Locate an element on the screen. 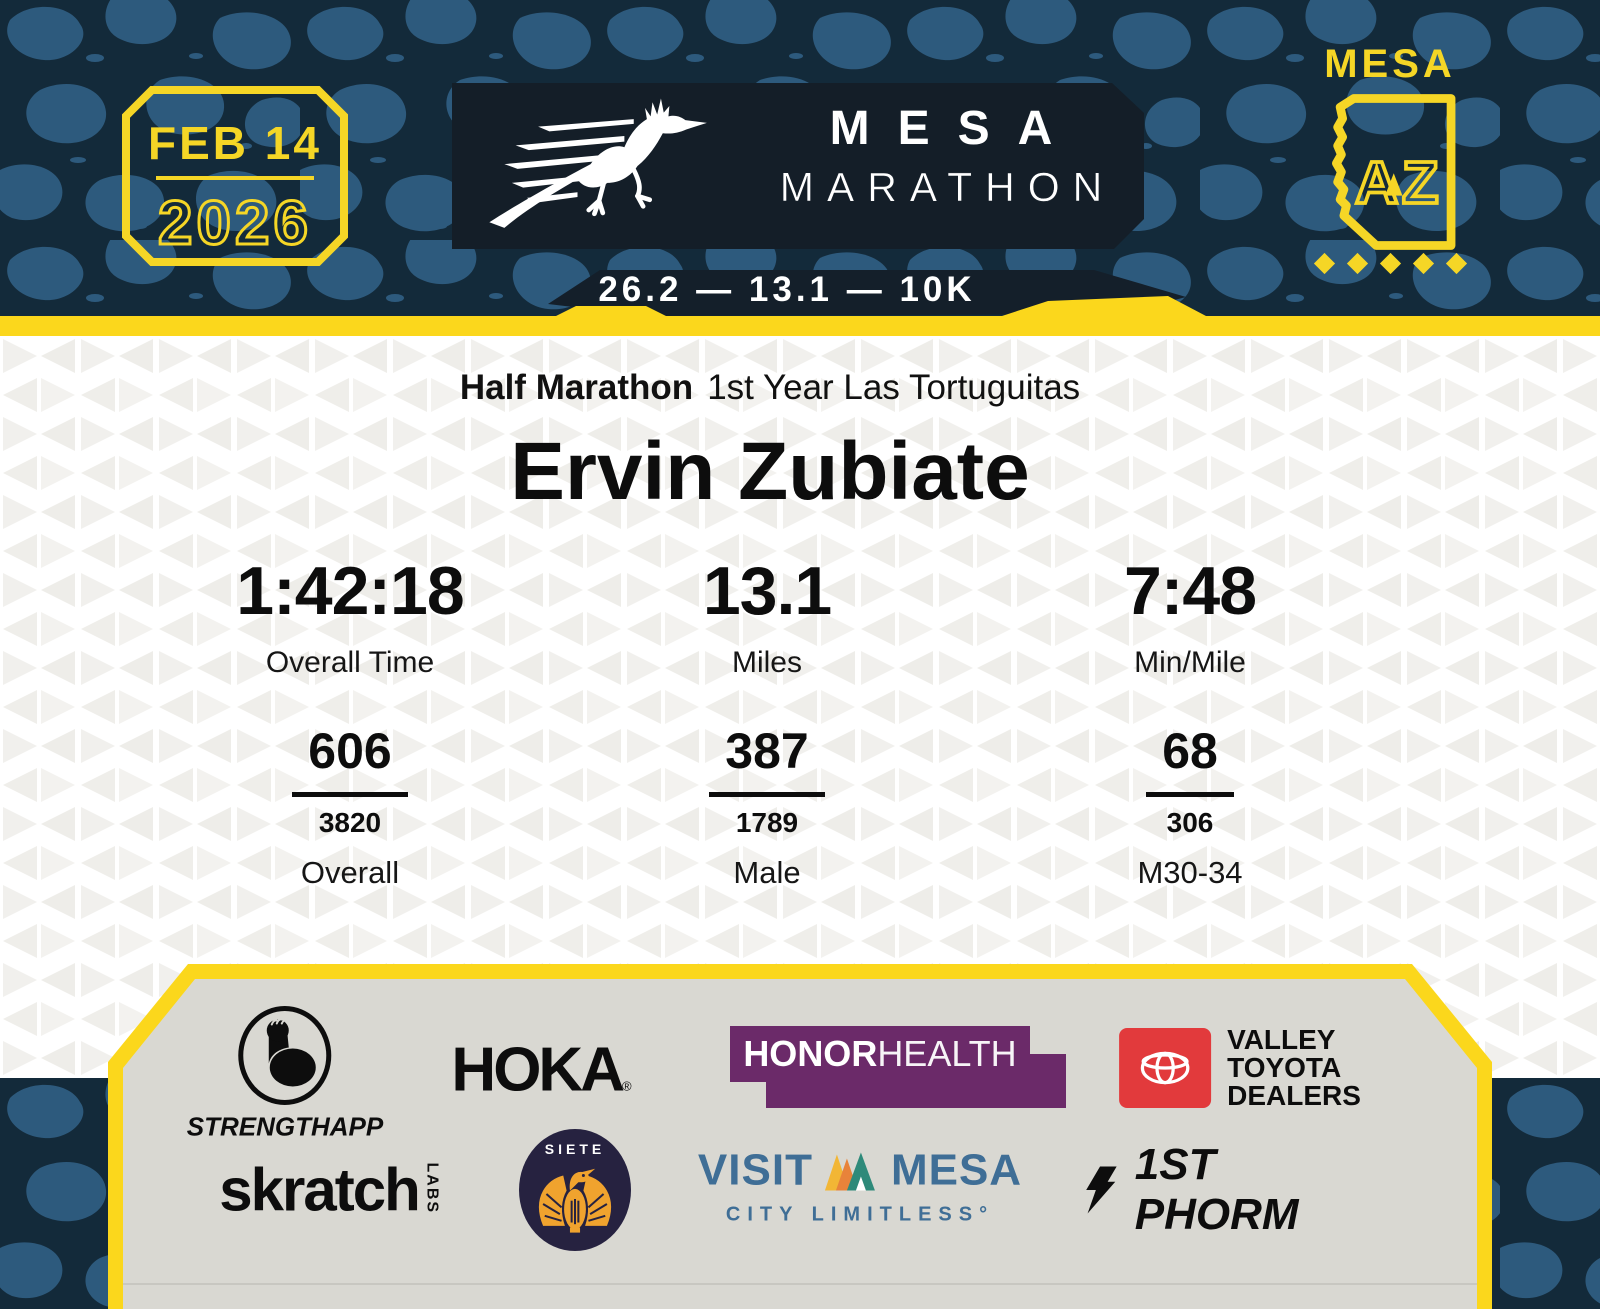  visit-mesa-logo: VISIT MESA CITY LIMITLESS° is located at coordinates (860, 1186).